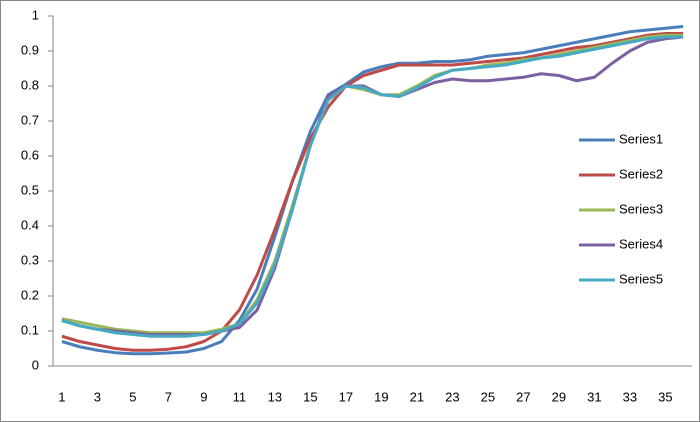 The width and height of the screenshot is (700, 422). I want to click on legend-label: Series3, so click(641, 208).